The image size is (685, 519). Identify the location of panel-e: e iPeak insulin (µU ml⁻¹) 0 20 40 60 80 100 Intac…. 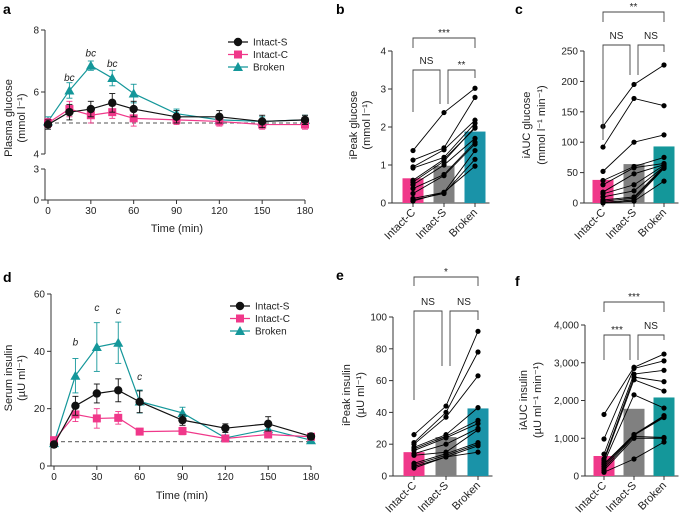
(414, 391).